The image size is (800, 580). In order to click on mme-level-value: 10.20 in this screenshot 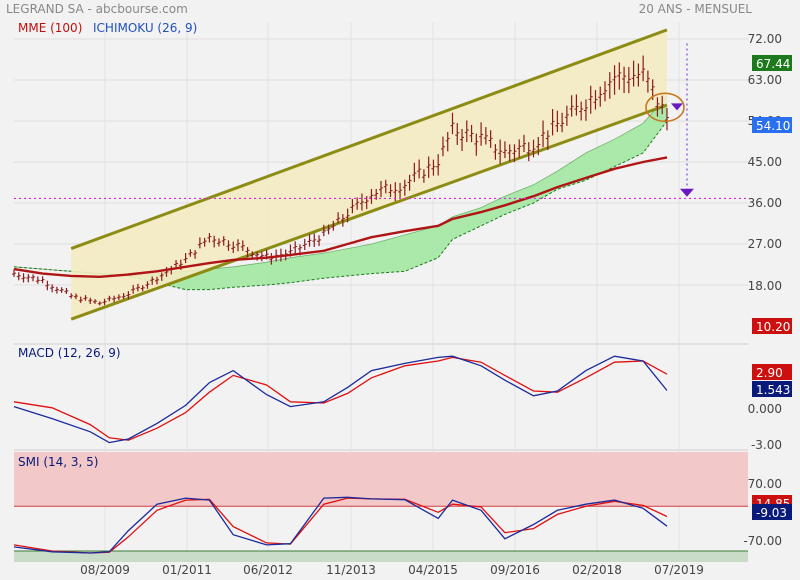, I will do `click(773, 327)`.